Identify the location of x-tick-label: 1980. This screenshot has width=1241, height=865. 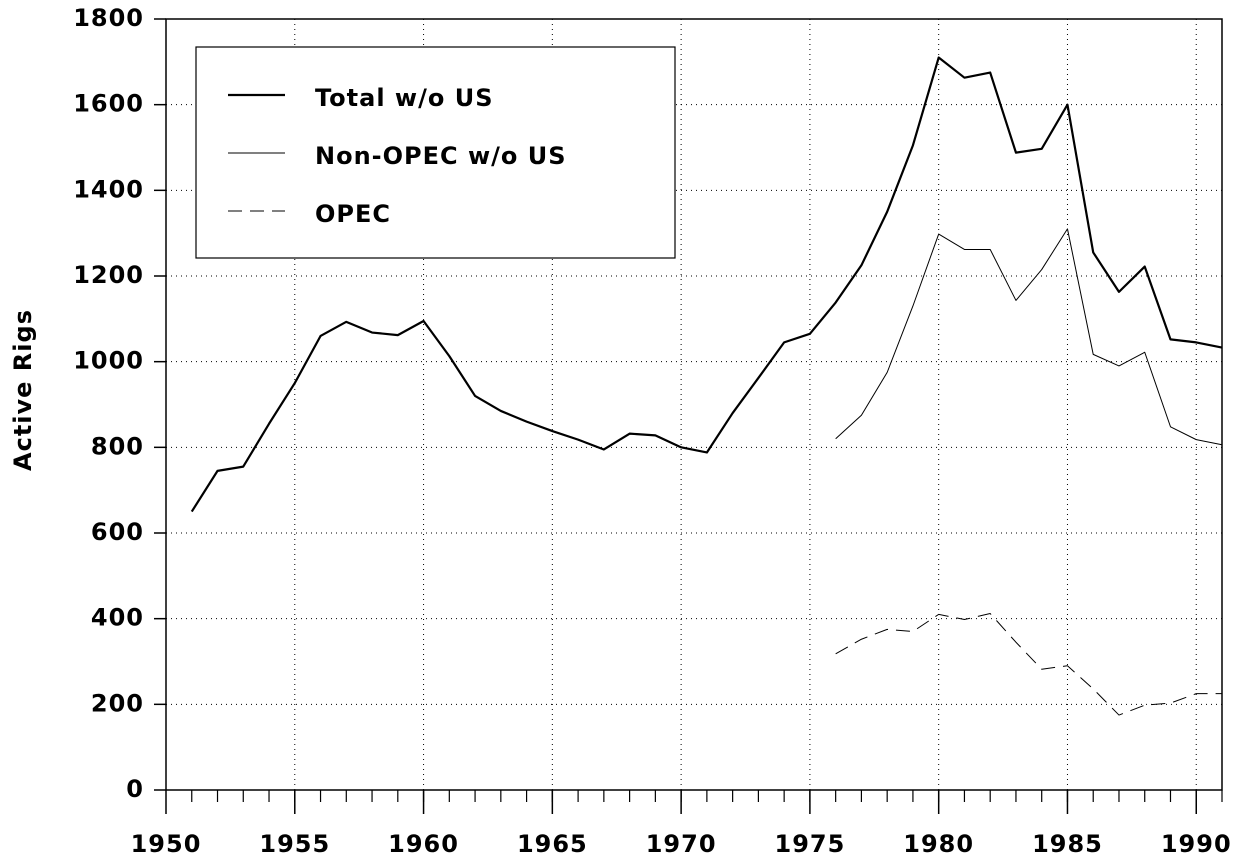
(938, 844).